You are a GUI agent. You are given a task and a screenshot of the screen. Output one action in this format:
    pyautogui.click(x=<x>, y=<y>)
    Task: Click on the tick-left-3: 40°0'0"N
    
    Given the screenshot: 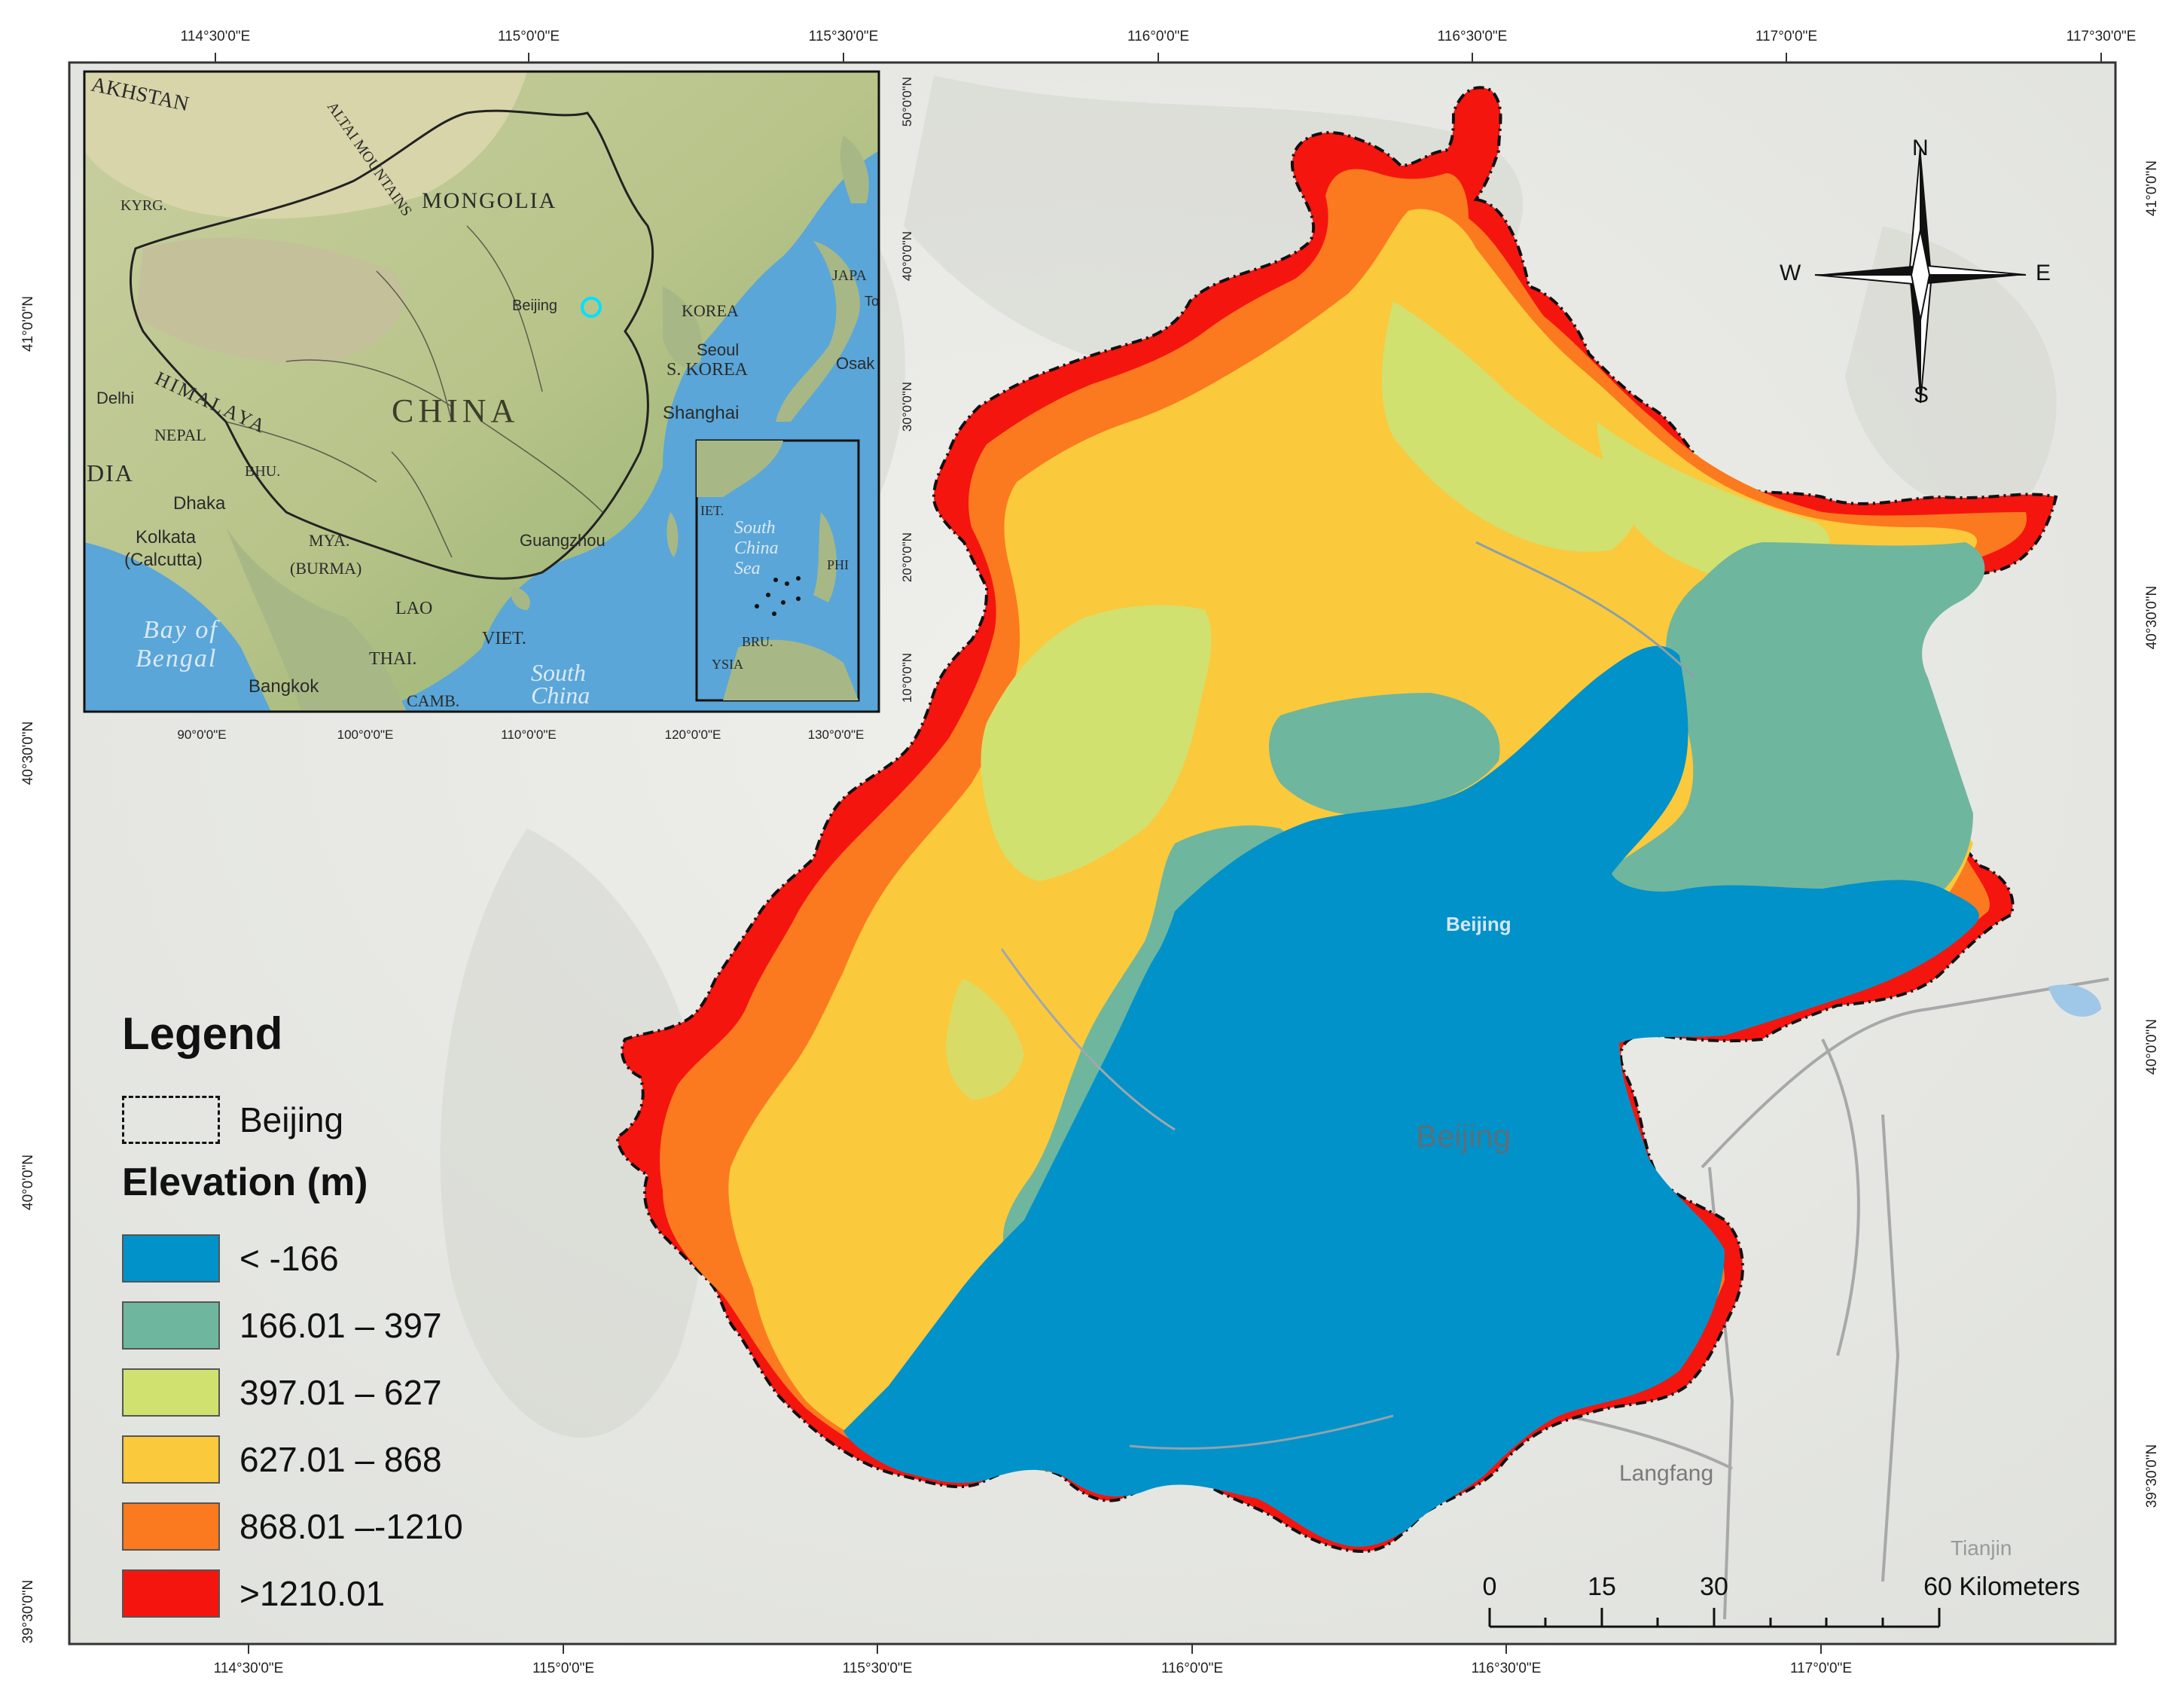 What is the action you would take?
    pyautogui.click(x=28, y=1182)
    